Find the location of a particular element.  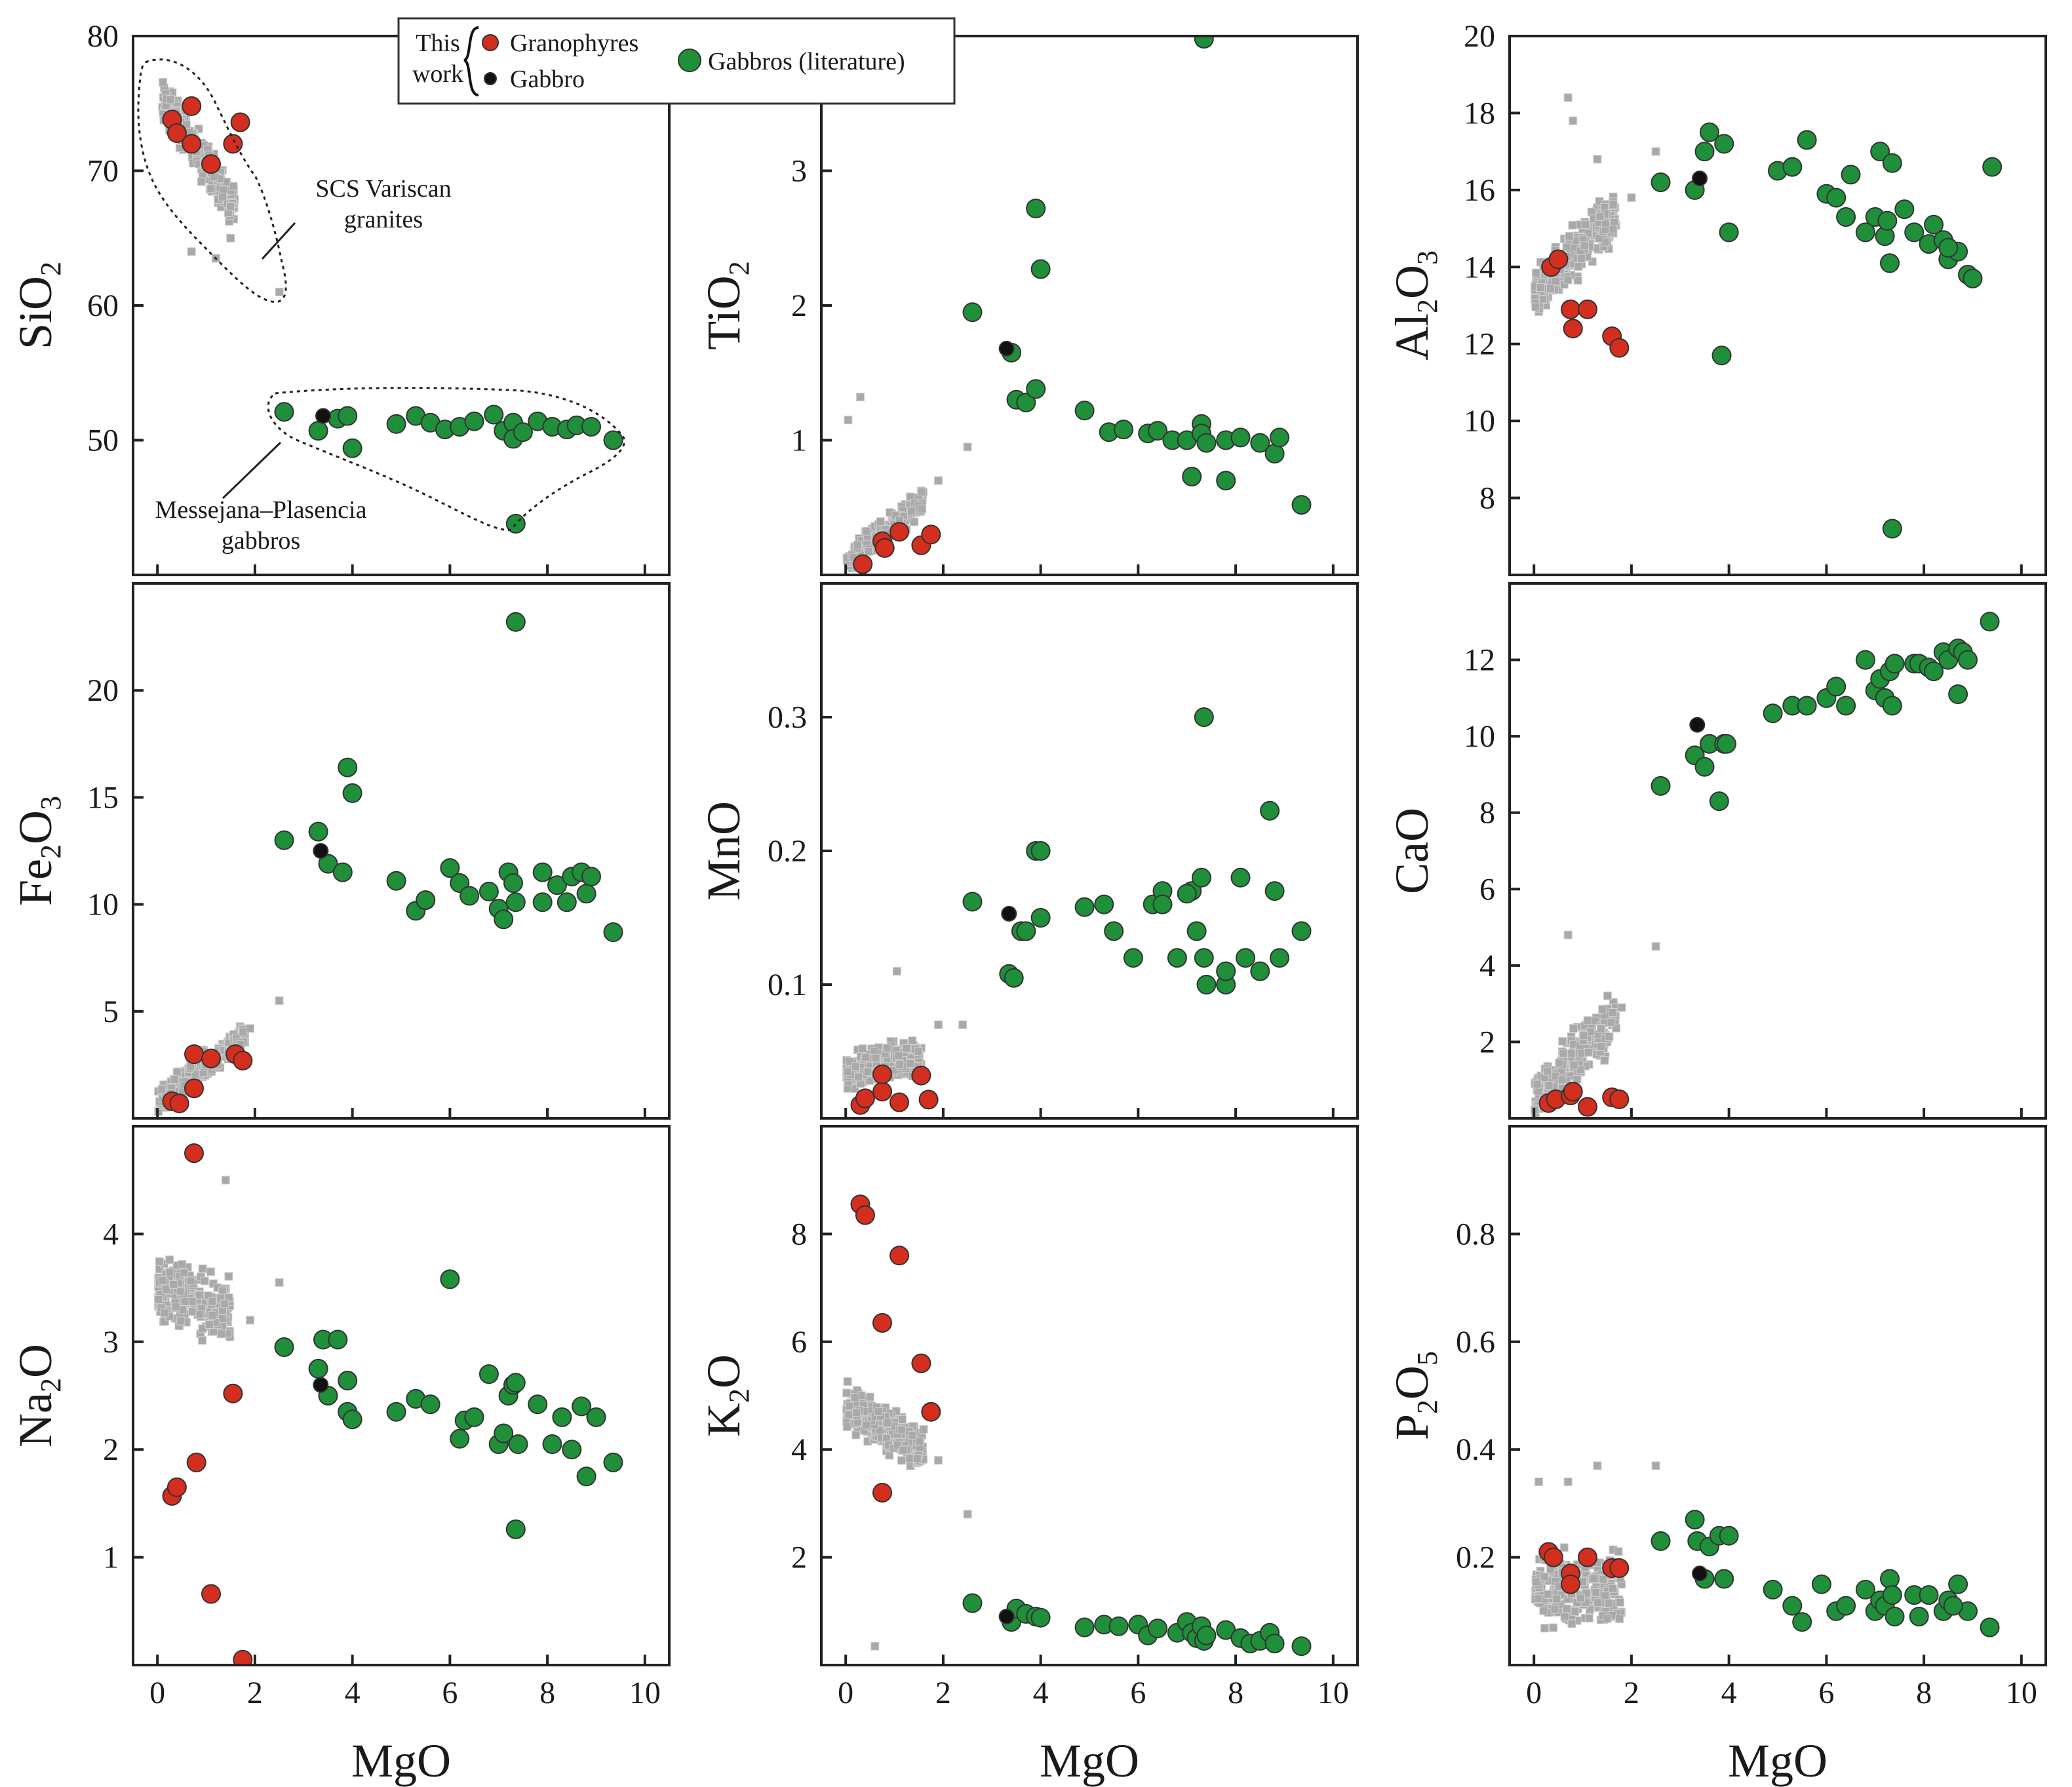

mno-plot-frame is located at coordinates (1089, 851).